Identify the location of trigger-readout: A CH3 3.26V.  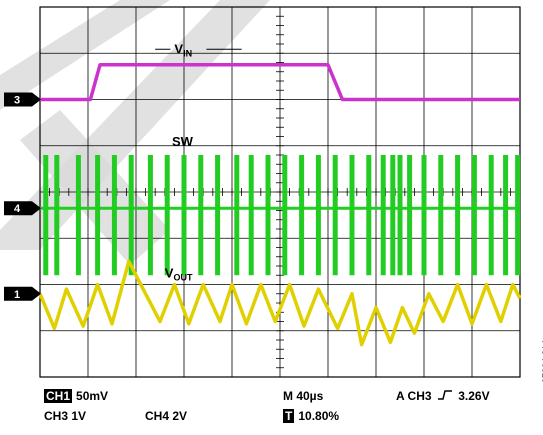
(443, 396).